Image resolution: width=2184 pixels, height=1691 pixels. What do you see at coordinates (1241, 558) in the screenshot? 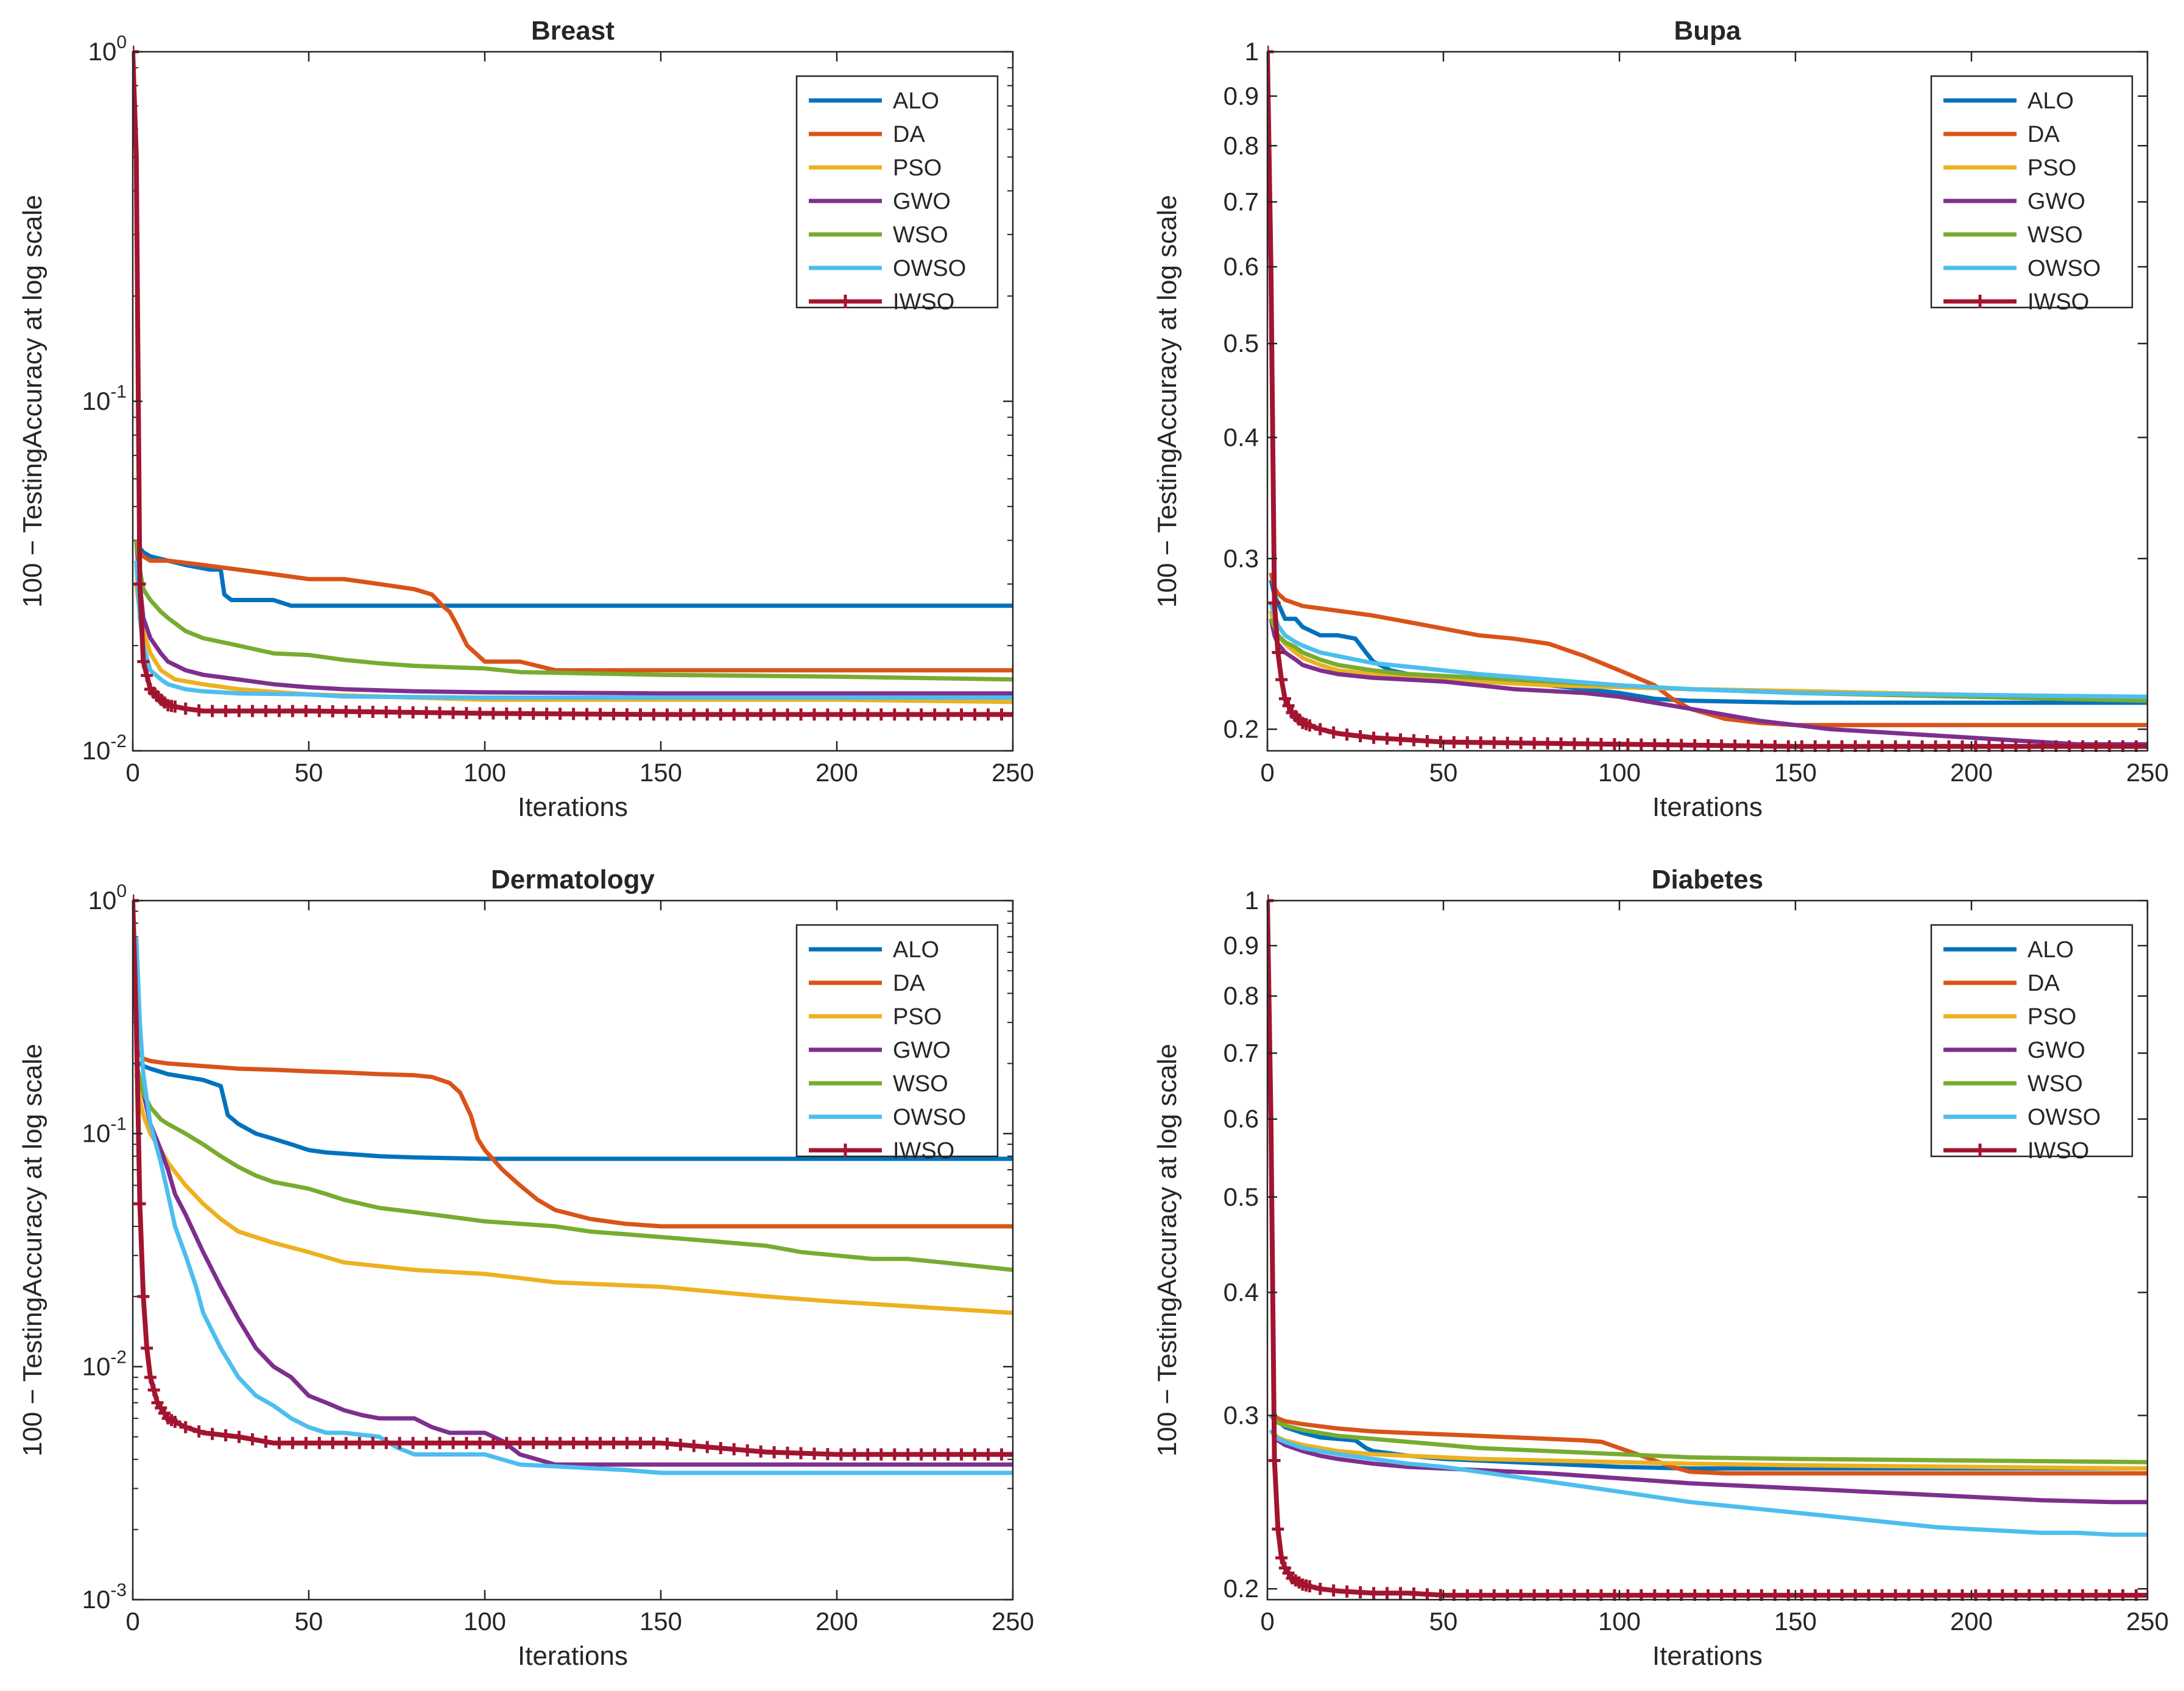
I see `y-tick-label: 0.3` at bounding box center [1241, 558].